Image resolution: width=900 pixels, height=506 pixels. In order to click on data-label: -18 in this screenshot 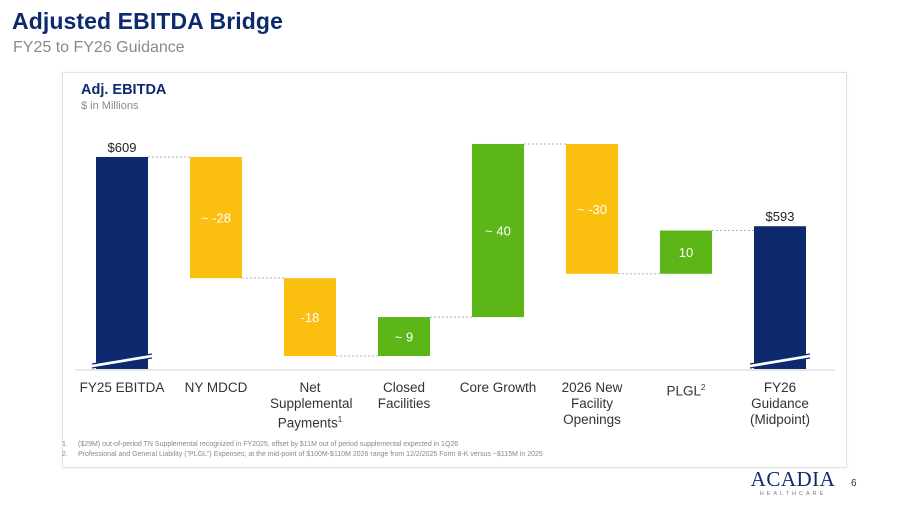, I will do `click(310, 317)`.